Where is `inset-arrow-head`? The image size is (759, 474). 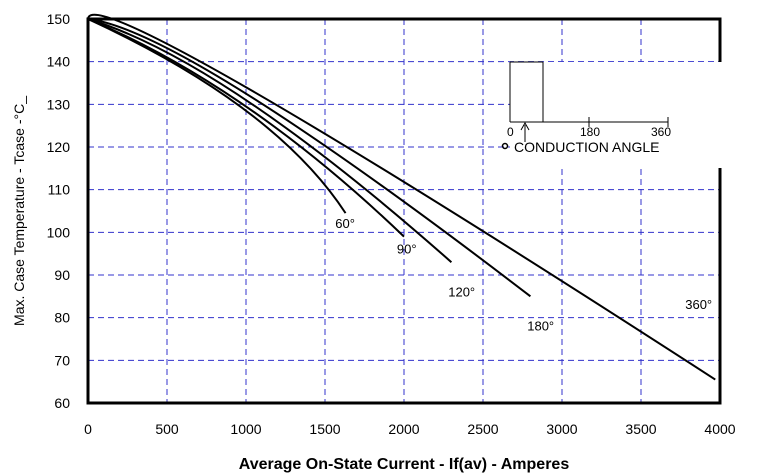 inset-arrow-head is located at coordinates (525, 126).